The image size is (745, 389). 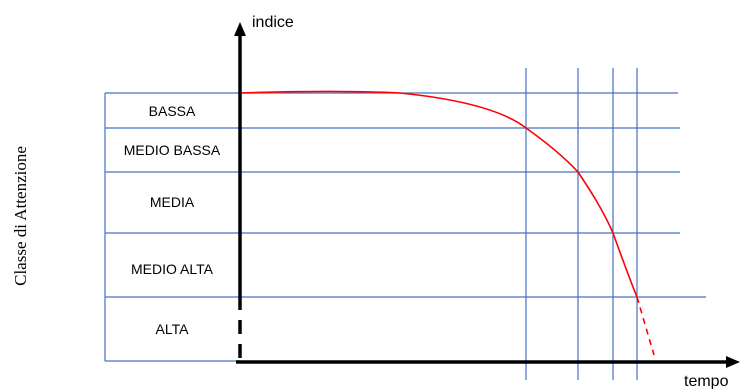 I want to click on band-label-media: MEDIA, so click(x=172, y=202).